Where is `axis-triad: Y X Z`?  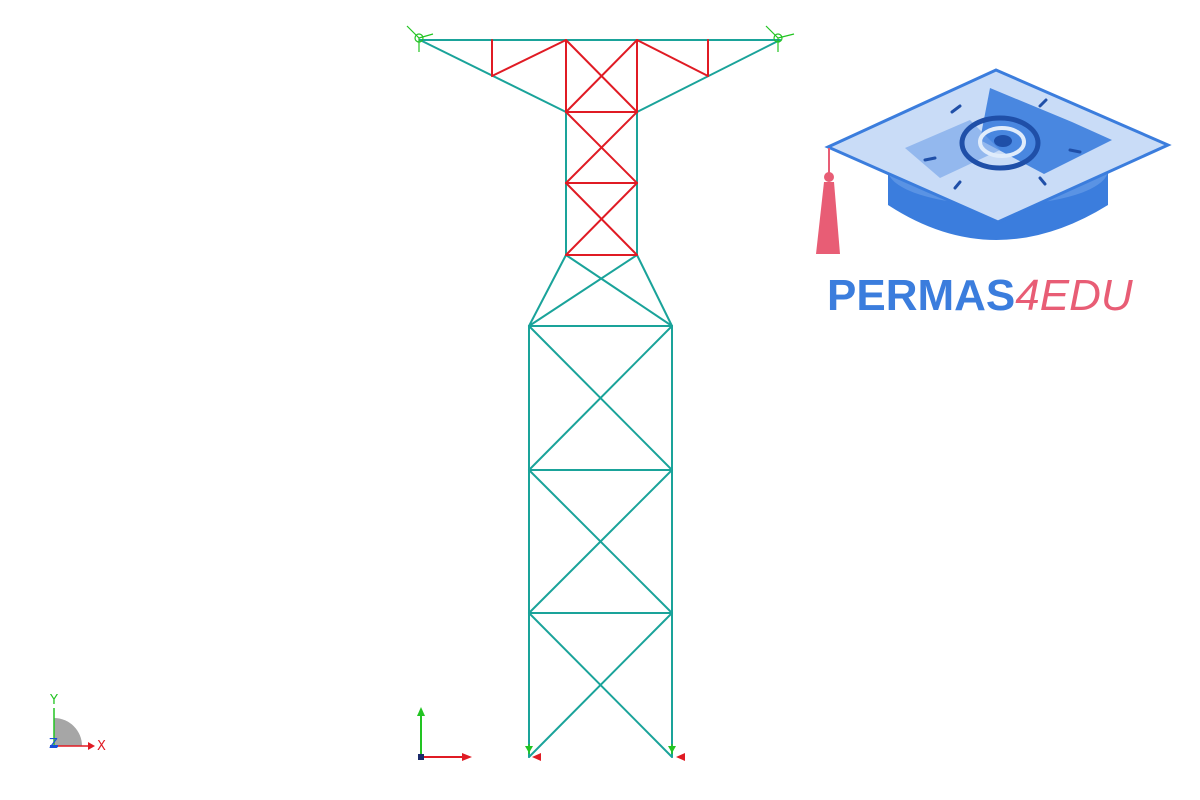
axis-triad: Y X Z is located at coordinates (77, 723).